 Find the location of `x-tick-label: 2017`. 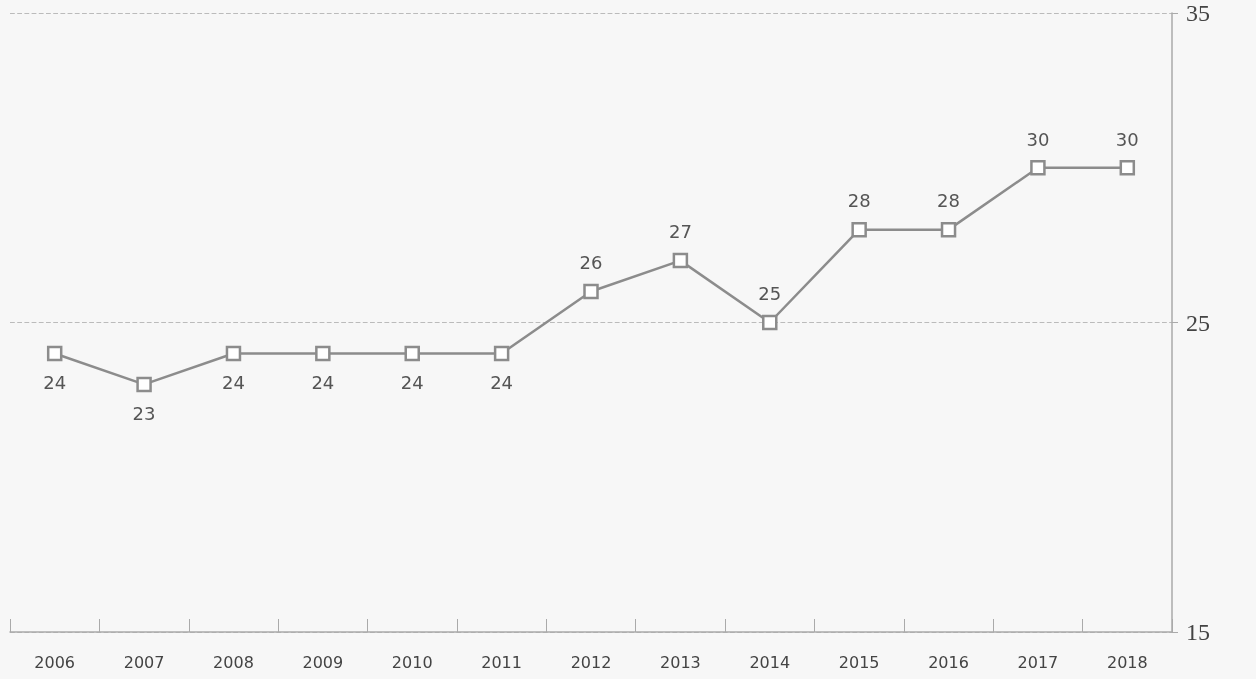

x-tick-label: 2017 is located at coordinates (1038, 662).